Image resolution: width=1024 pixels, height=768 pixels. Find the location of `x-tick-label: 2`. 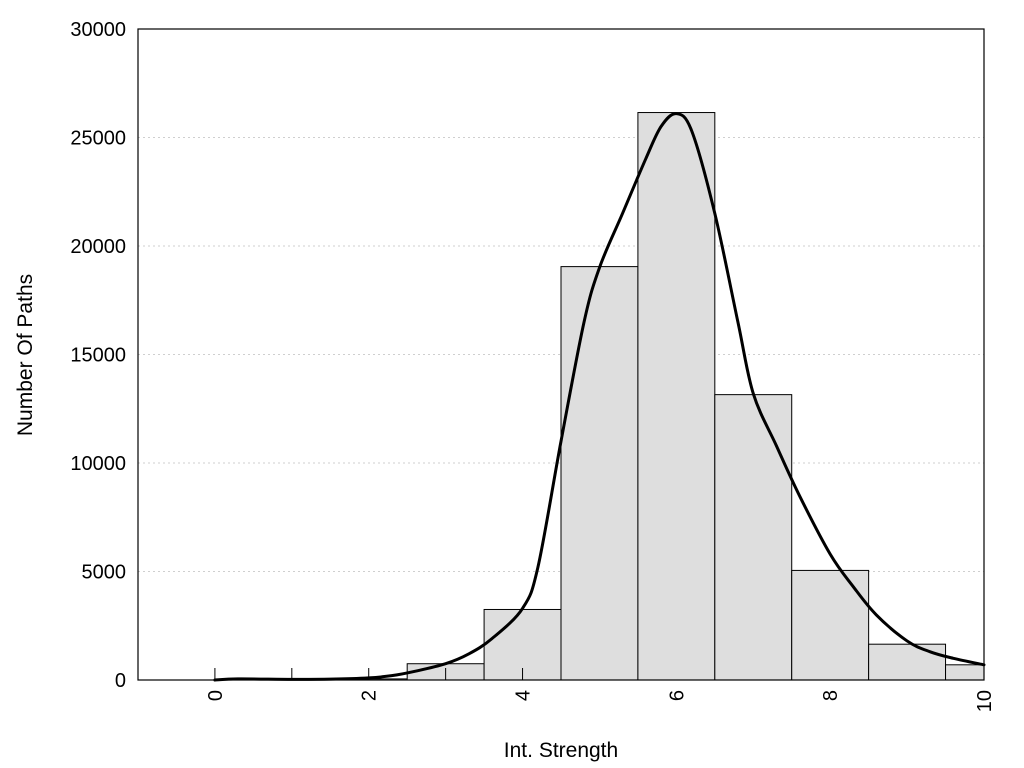

x-tick-label: 2 is located at coordinates (370, 695).